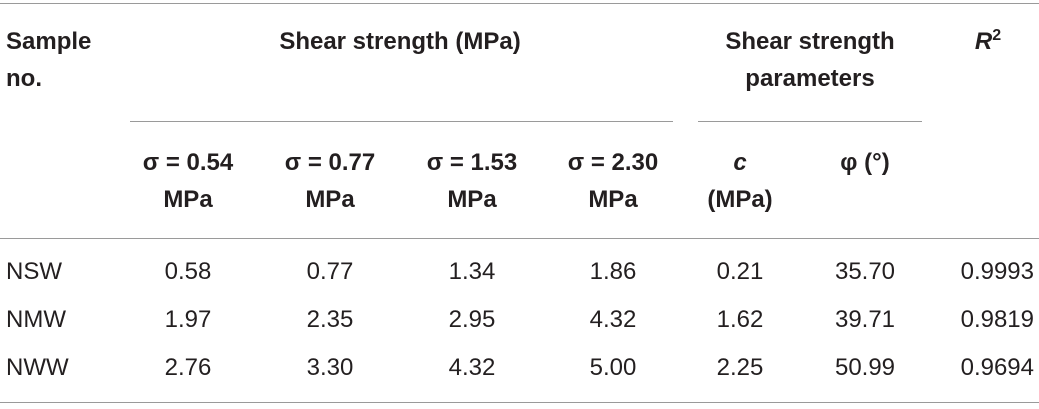  Describe the element at coordinates (983, 41) in the screenshot. I see `header-text: R` at that location.